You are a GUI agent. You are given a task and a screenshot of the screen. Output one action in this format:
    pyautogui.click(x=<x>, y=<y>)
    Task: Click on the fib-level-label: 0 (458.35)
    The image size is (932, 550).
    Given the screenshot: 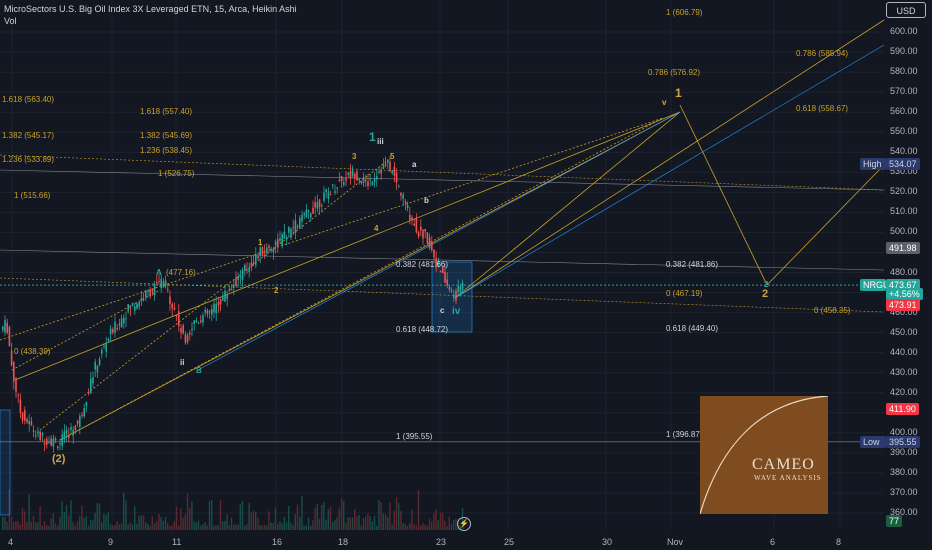 What is the action you would take?
    pyautogui.click(x=832, y=310)
    